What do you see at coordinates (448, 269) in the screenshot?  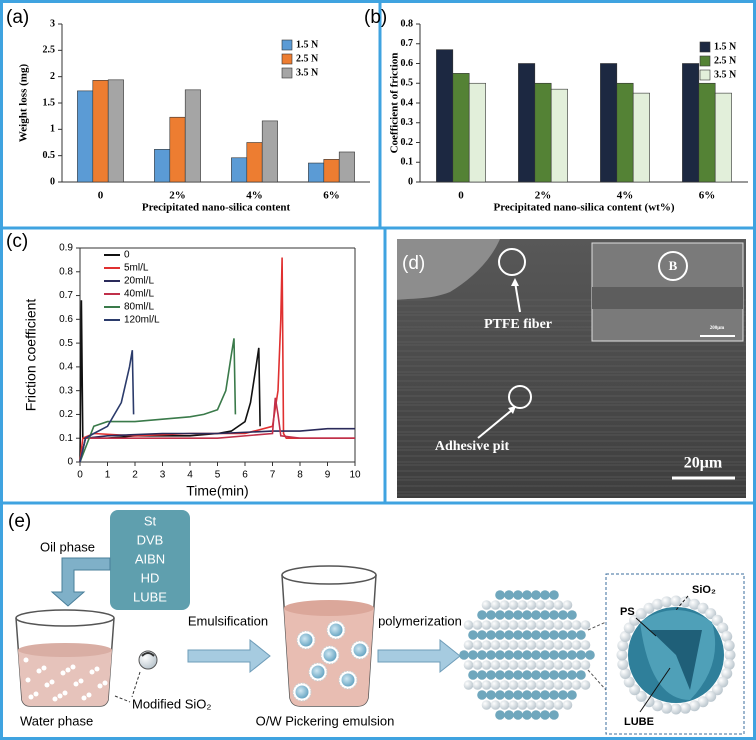 I see `sem-highlight` at bounding box center [448, 269].